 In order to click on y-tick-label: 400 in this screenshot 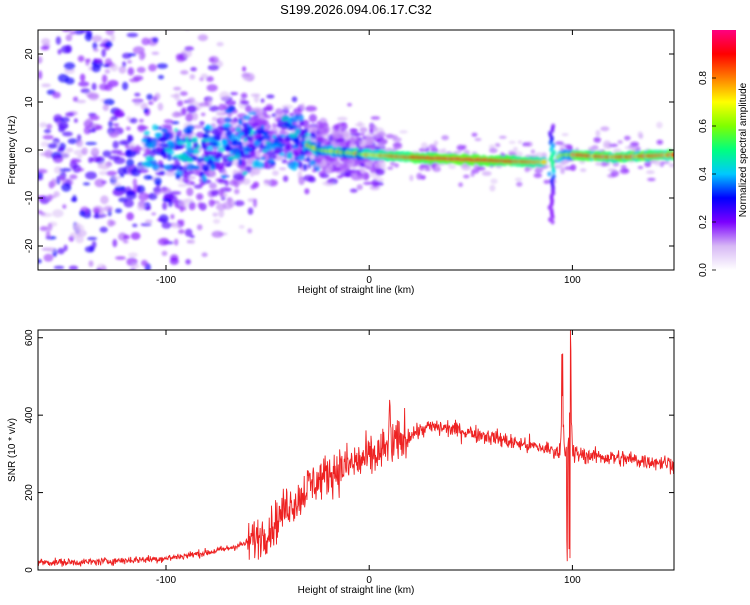, I will do `click(29, 414)`.